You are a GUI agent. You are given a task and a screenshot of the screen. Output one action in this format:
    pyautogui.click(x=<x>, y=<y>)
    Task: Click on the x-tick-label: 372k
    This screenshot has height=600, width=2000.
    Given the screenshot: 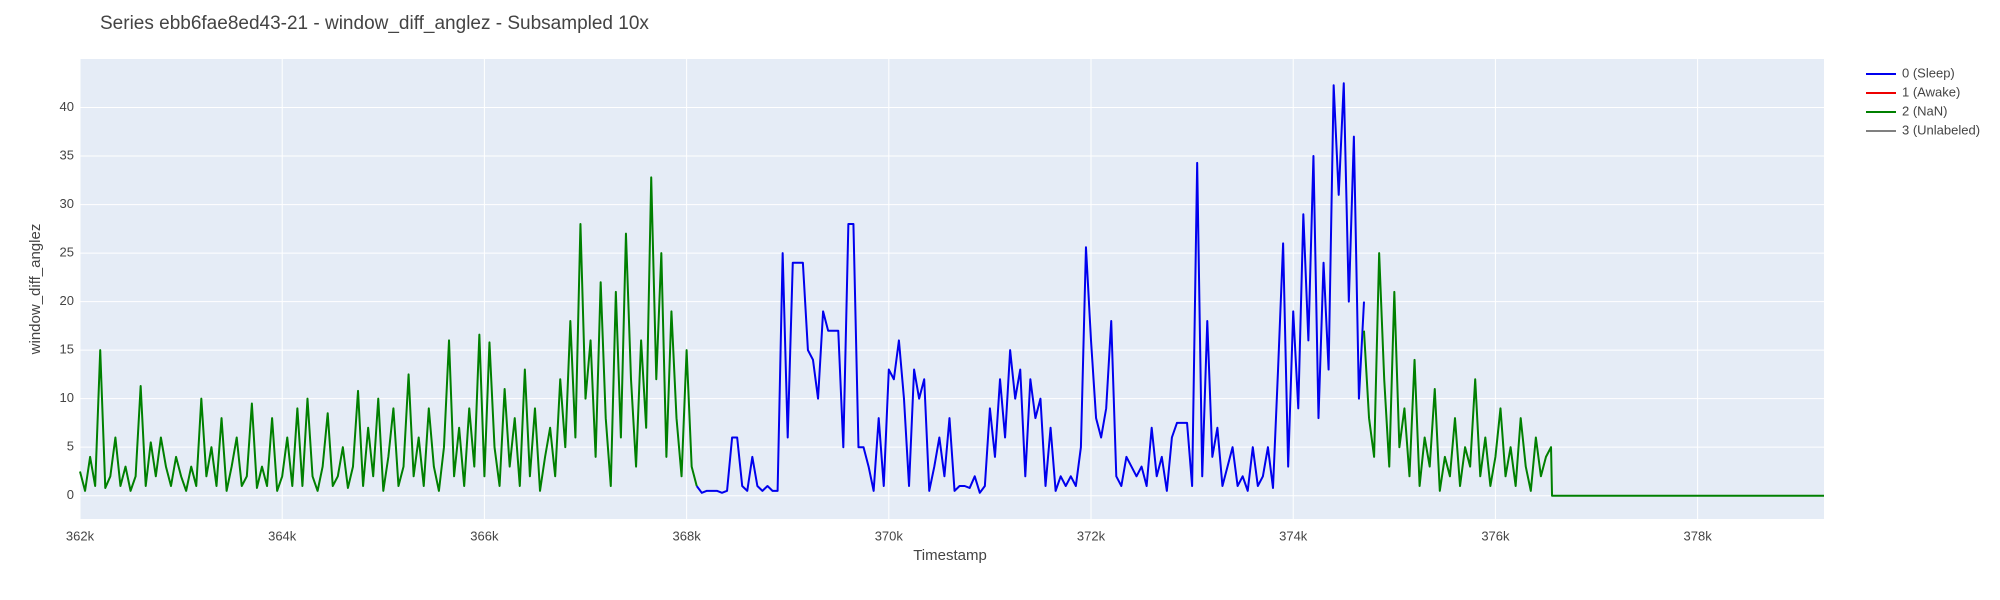 What is the action you would take?
    pyautogui.click(x=1091, y=535)
    